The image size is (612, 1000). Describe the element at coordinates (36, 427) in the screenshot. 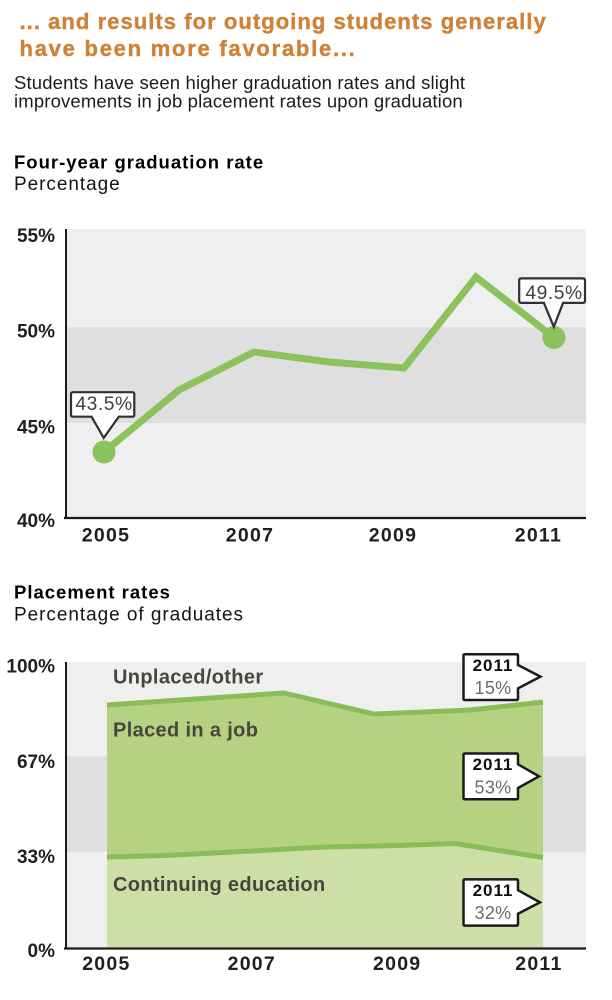

I see `svg-text: 45%` at that location.